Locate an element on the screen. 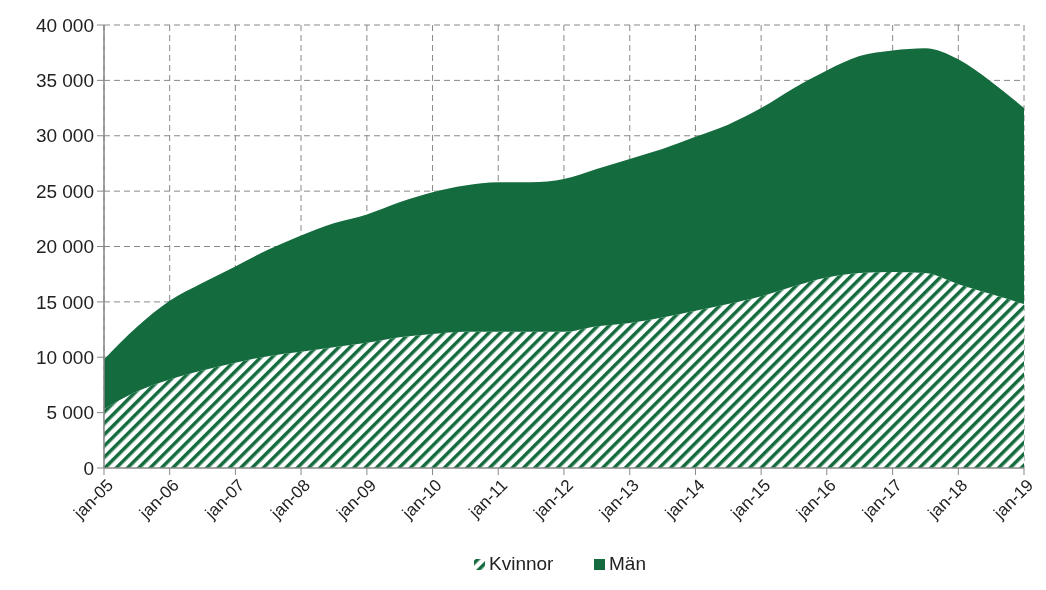 Image resolution: width=1046 pixels, height=590 pixels. y-tick-label: 10 000 is located at coordinates (64, 357).